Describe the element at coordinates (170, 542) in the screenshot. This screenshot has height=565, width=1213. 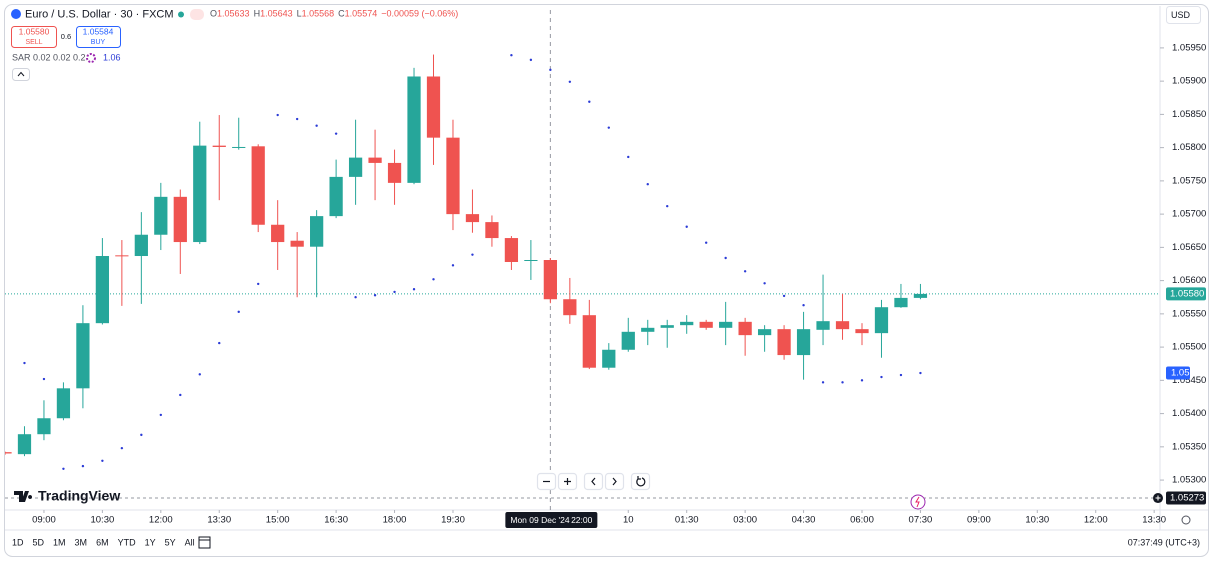
I see `range-button: 5Y` at that location.